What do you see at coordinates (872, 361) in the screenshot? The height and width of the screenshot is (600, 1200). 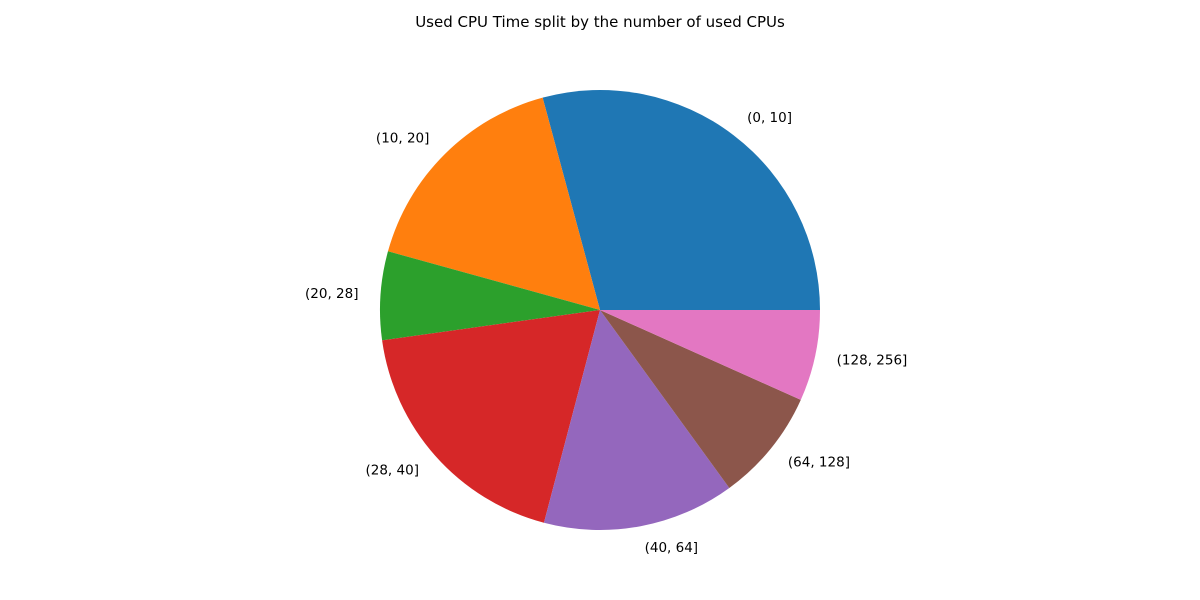 I see `pie-slice-label: (128, 256]` at bounding box center [872, 361].